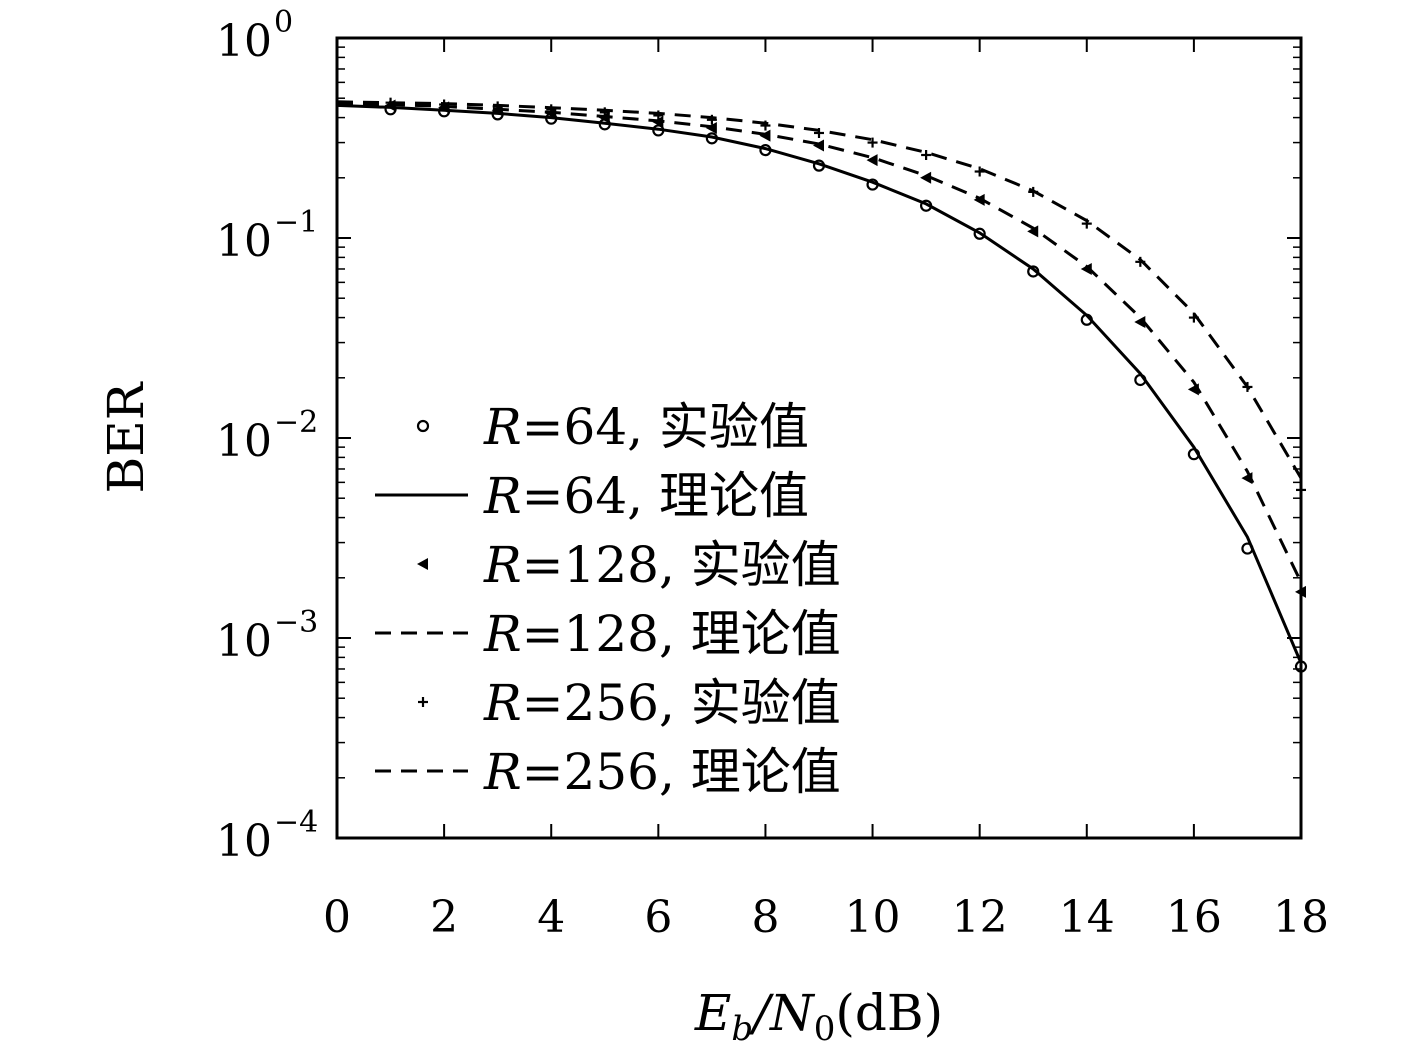  I want to click on y-tick-exponent: −3, so click(296, 622).